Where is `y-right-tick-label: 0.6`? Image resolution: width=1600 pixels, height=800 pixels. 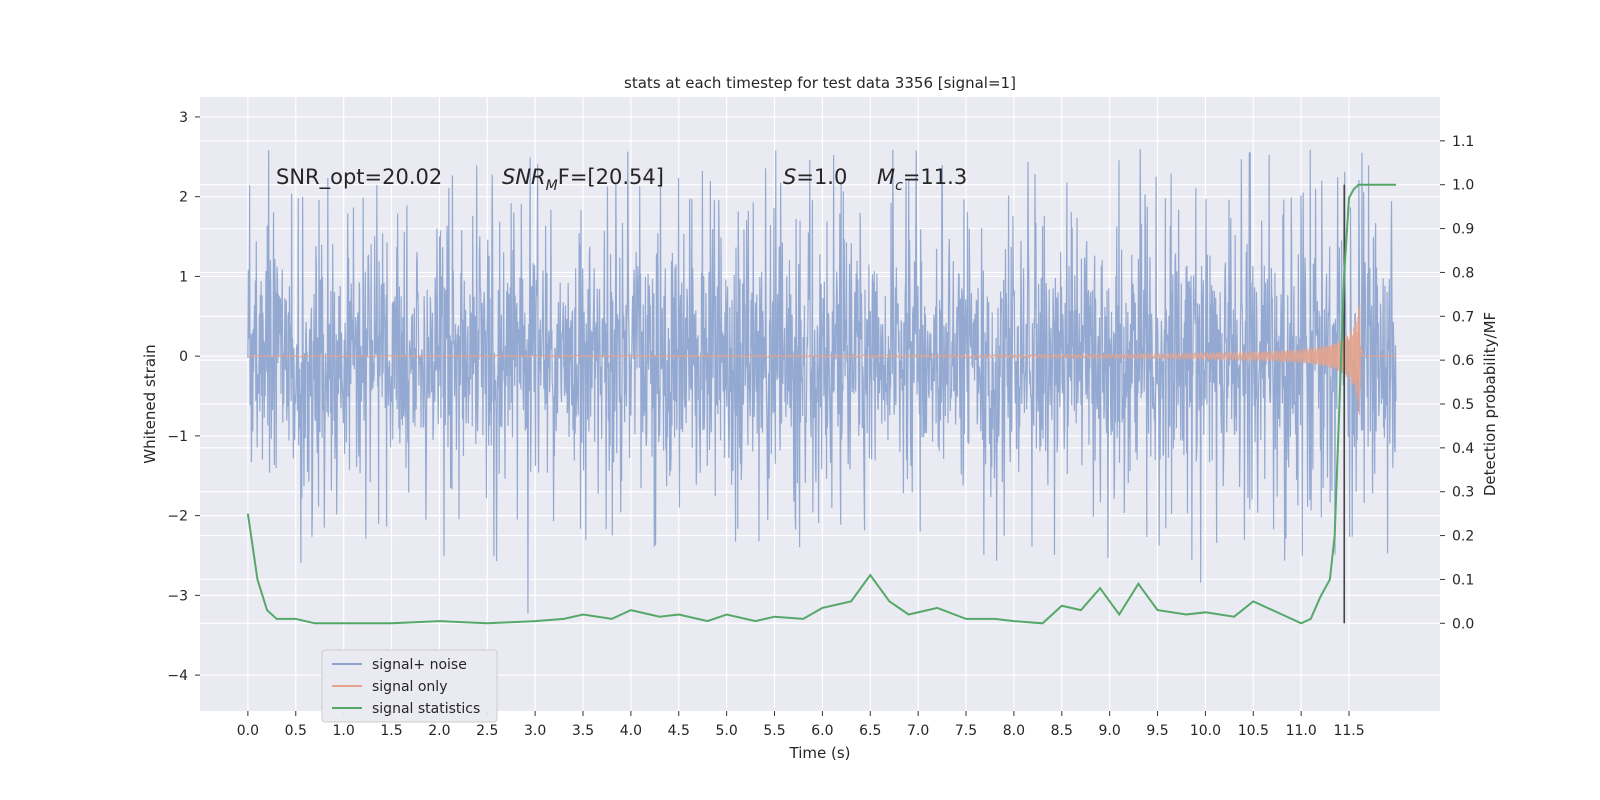 y-right-tick-label: 0.6 is located at coordinates (1463, 361).